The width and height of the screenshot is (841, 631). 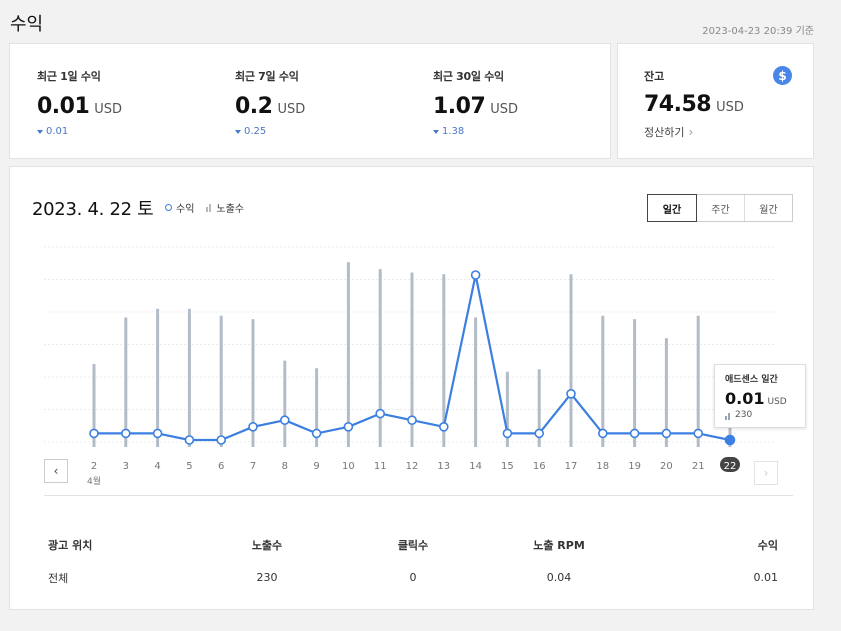 I want to click on x-tick-label: 10, so click(x=348, y=466).